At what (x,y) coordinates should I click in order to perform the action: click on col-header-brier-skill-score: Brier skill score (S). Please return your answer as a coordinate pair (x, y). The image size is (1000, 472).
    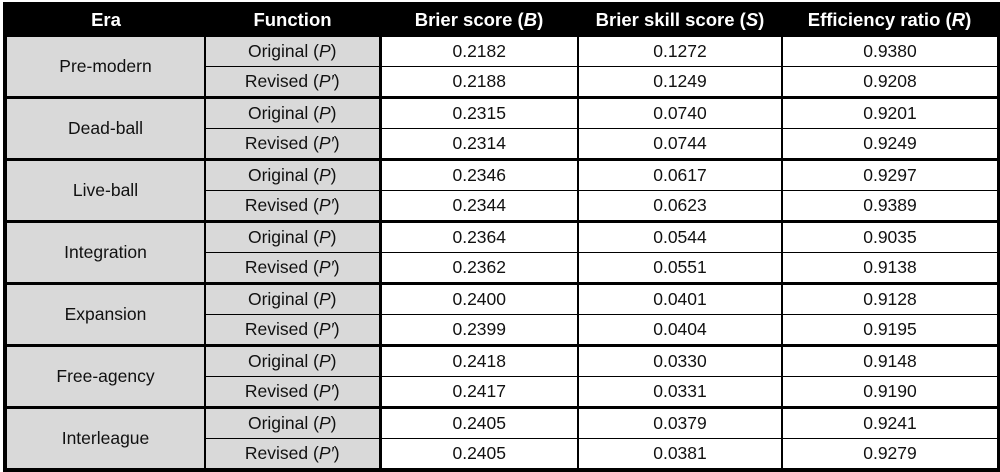
    Looking at the image, I should click on (680, 20).